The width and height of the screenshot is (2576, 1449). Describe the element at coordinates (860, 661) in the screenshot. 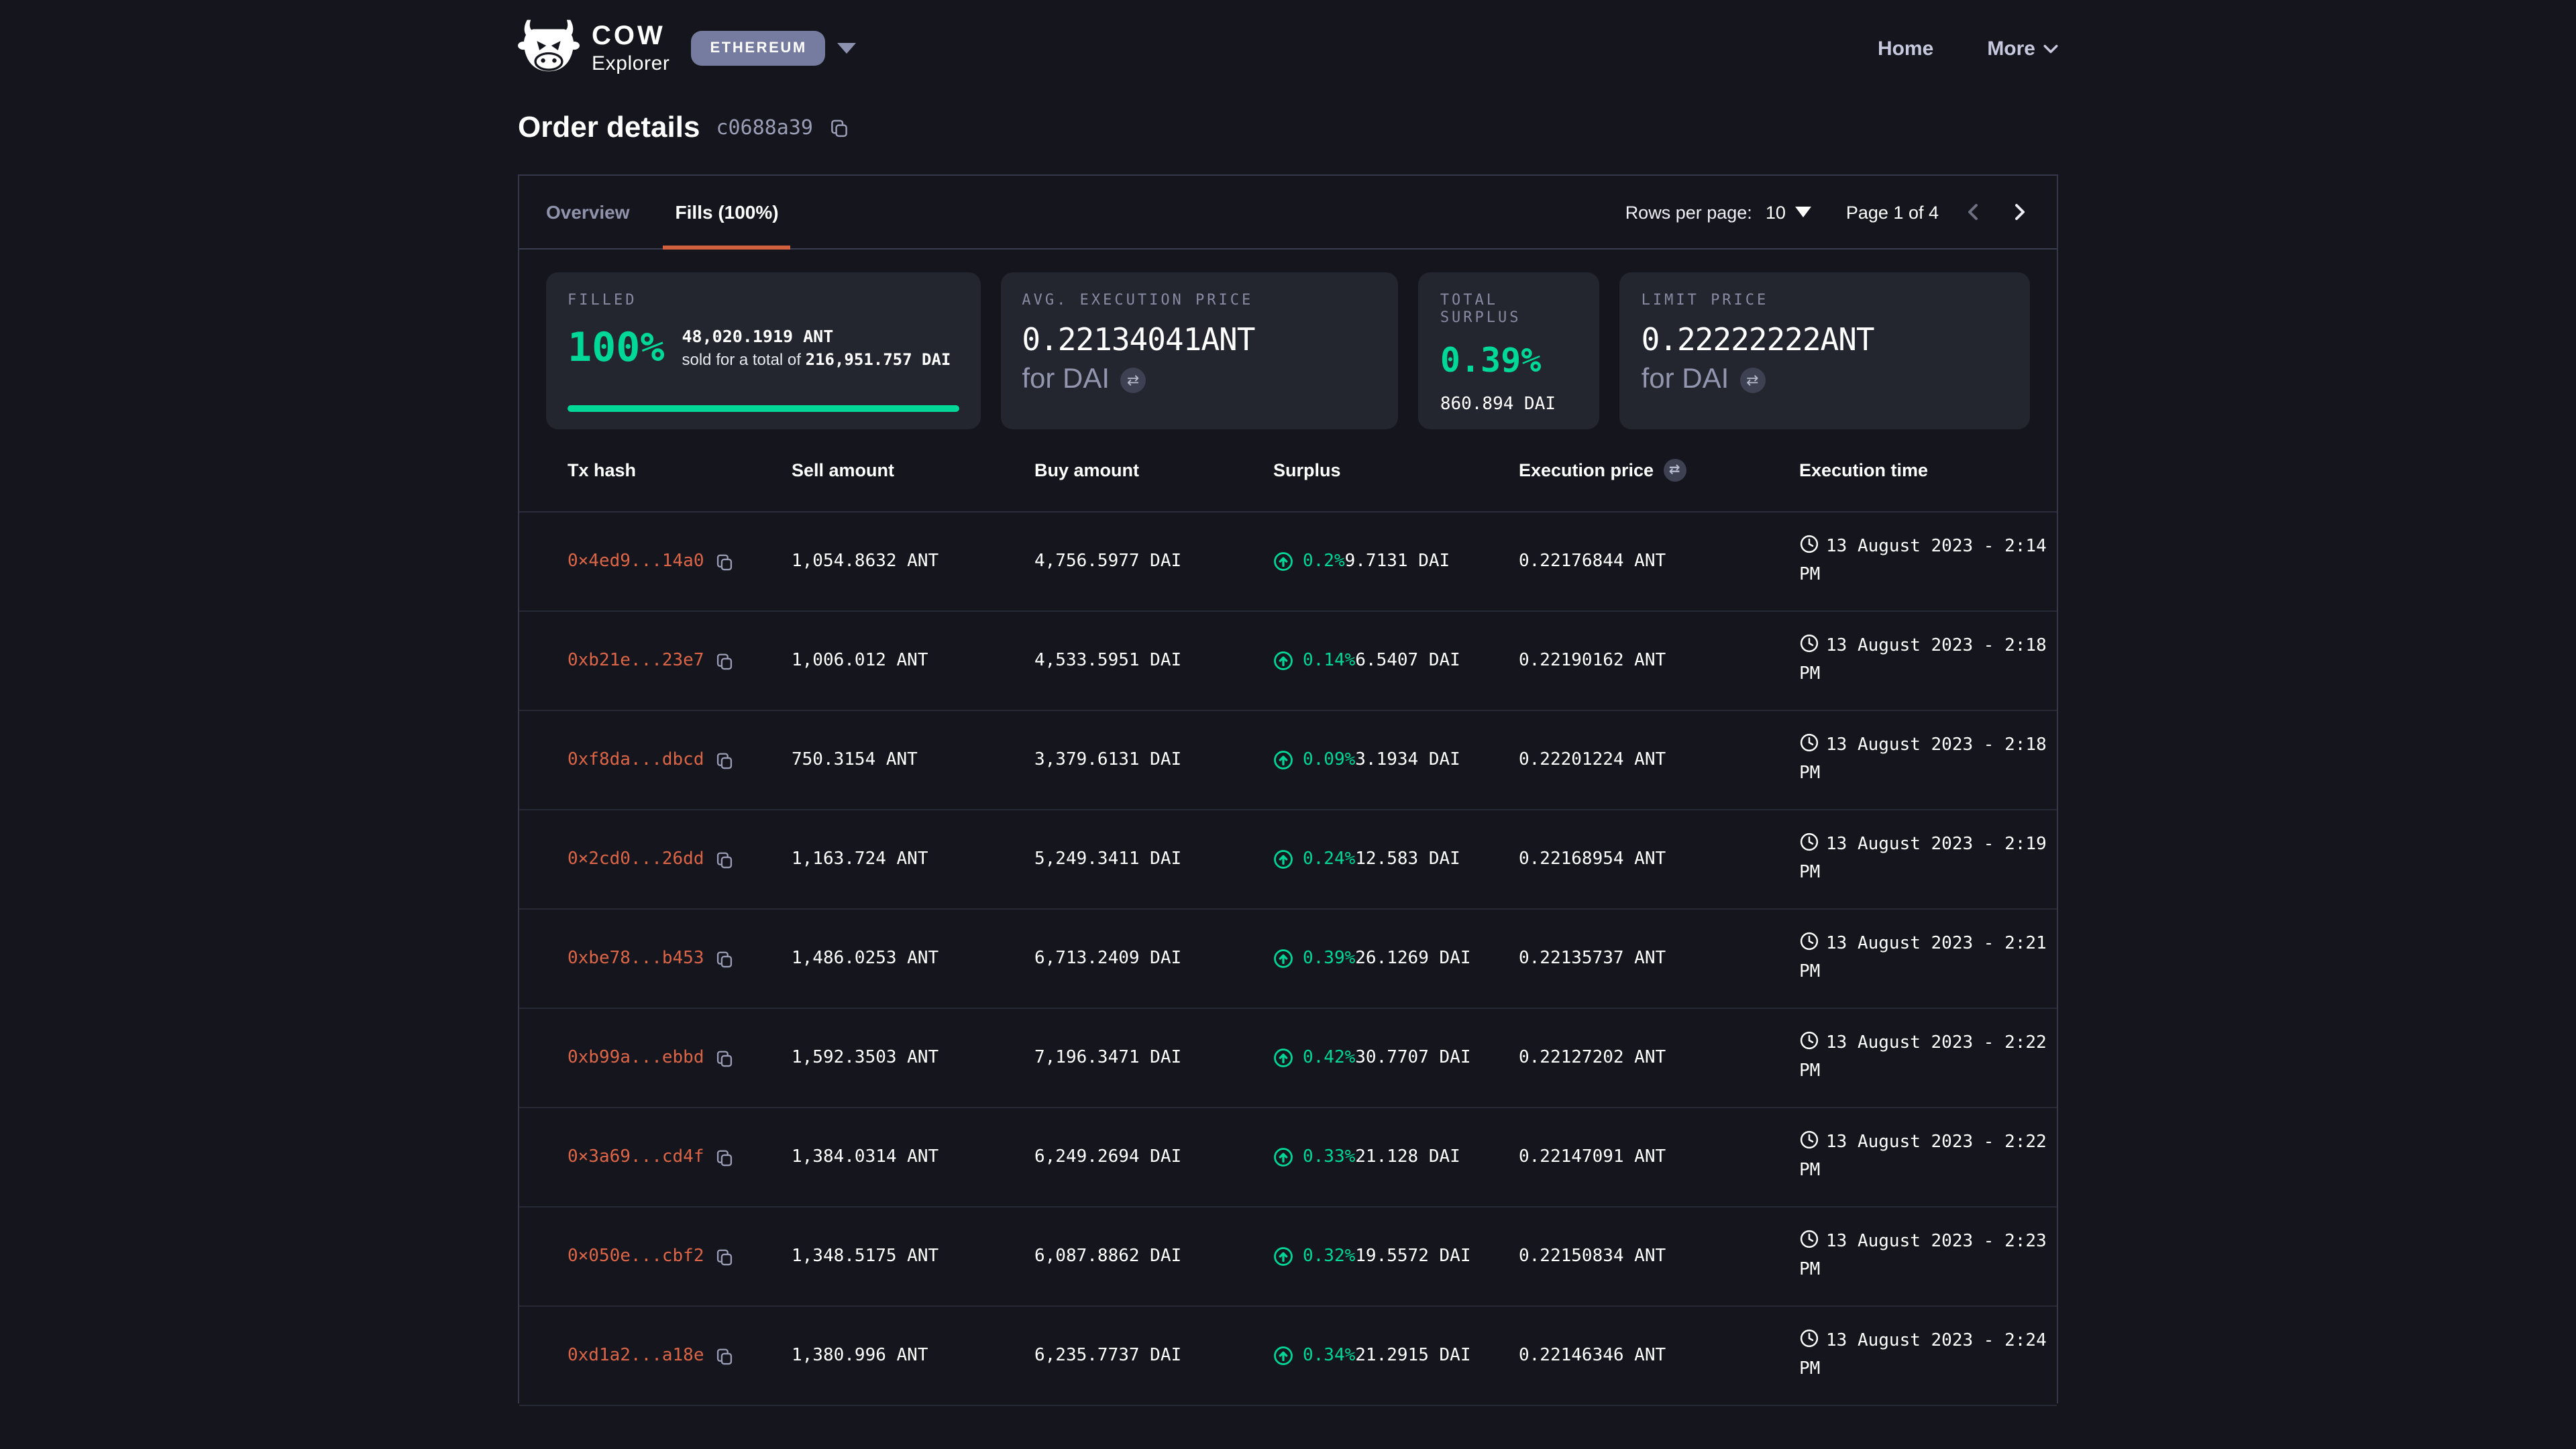

I see `sell-amount: 1,006.012 ANT` at that location.